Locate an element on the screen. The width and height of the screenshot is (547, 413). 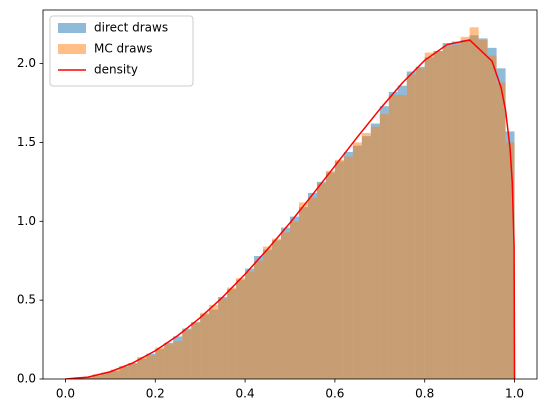
legend-label: MC draws is located at coordinates (123, 49).